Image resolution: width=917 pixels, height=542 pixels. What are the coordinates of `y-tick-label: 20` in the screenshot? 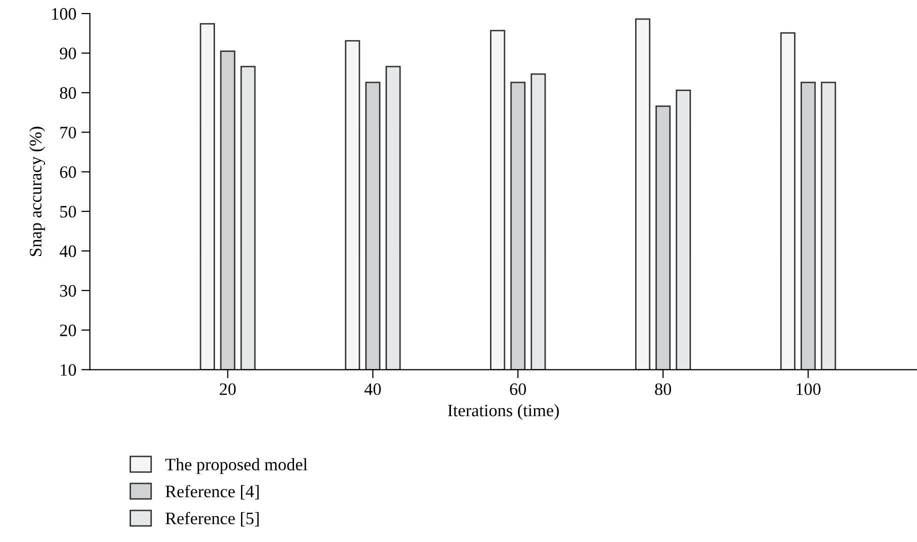 It's located at (68, 330).